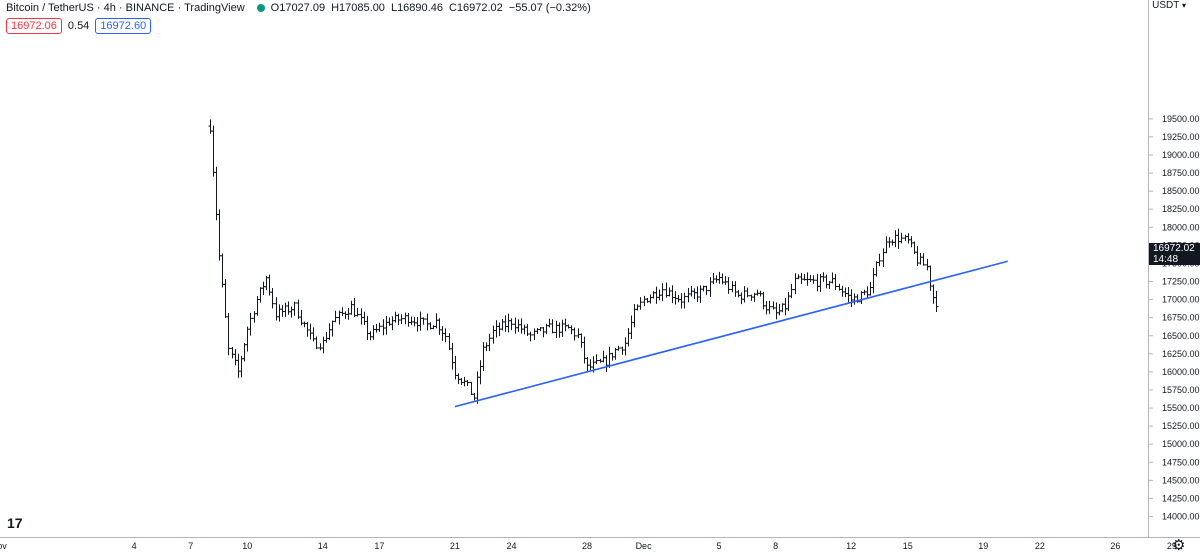 The image size is (1200, 556). What do you see at coordinates (1181, 480) in the screenshot?
I see `price-tick-label: 14500.00` at bounding box center [1181, 480].